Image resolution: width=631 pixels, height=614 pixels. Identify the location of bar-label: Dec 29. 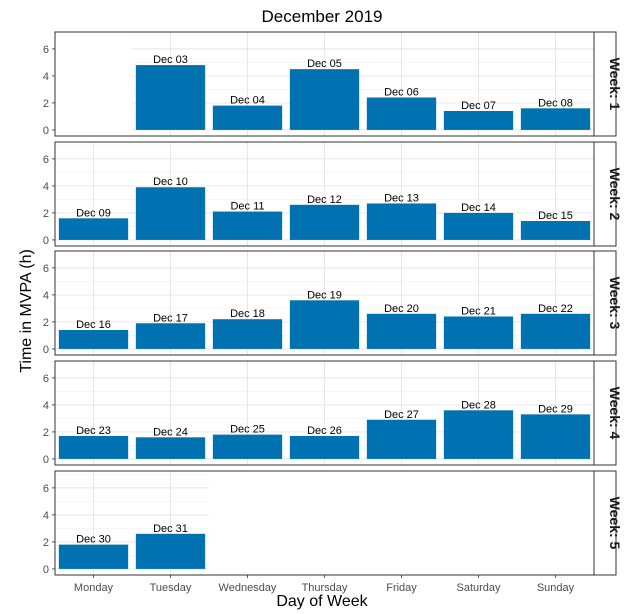
(555, 409).